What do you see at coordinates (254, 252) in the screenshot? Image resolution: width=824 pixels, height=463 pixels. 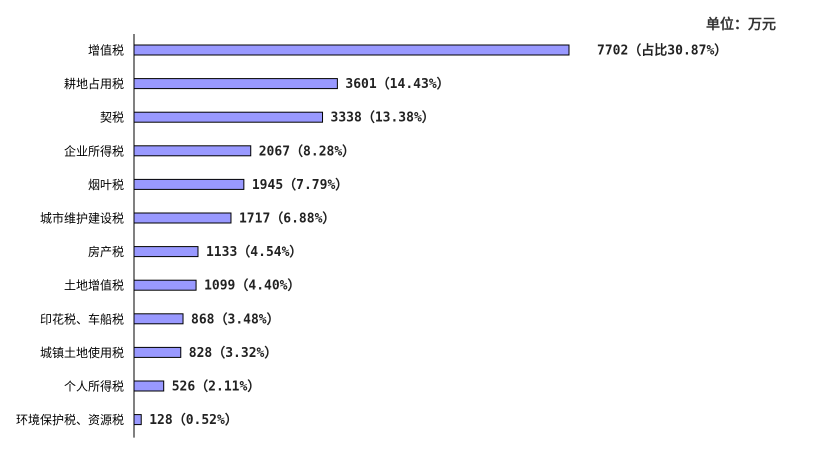 I see `data-label: 1133（4.54%）` at bounding box center [254, 252].